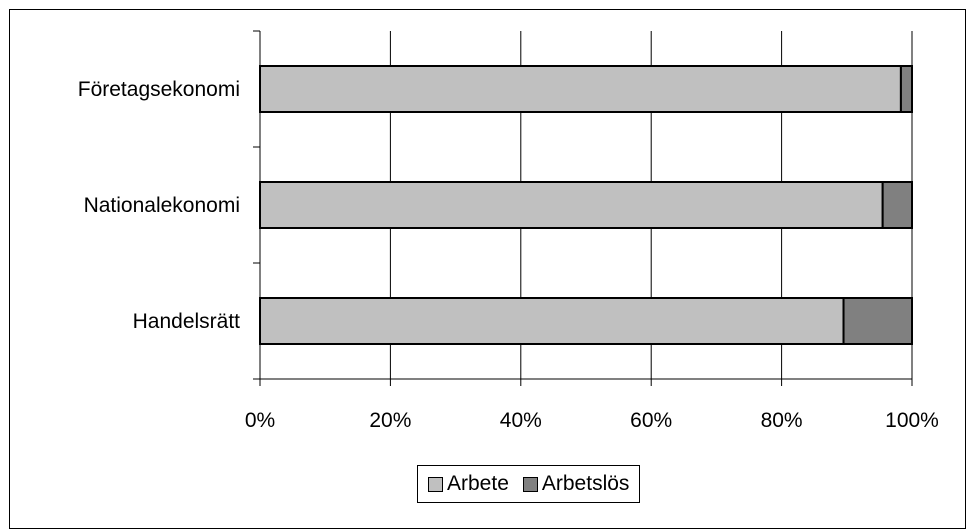  What do you see at coordinates (435, 484) in the screenshot?
I see `legend-swatch-arbete` at bounding box center [435, 484].